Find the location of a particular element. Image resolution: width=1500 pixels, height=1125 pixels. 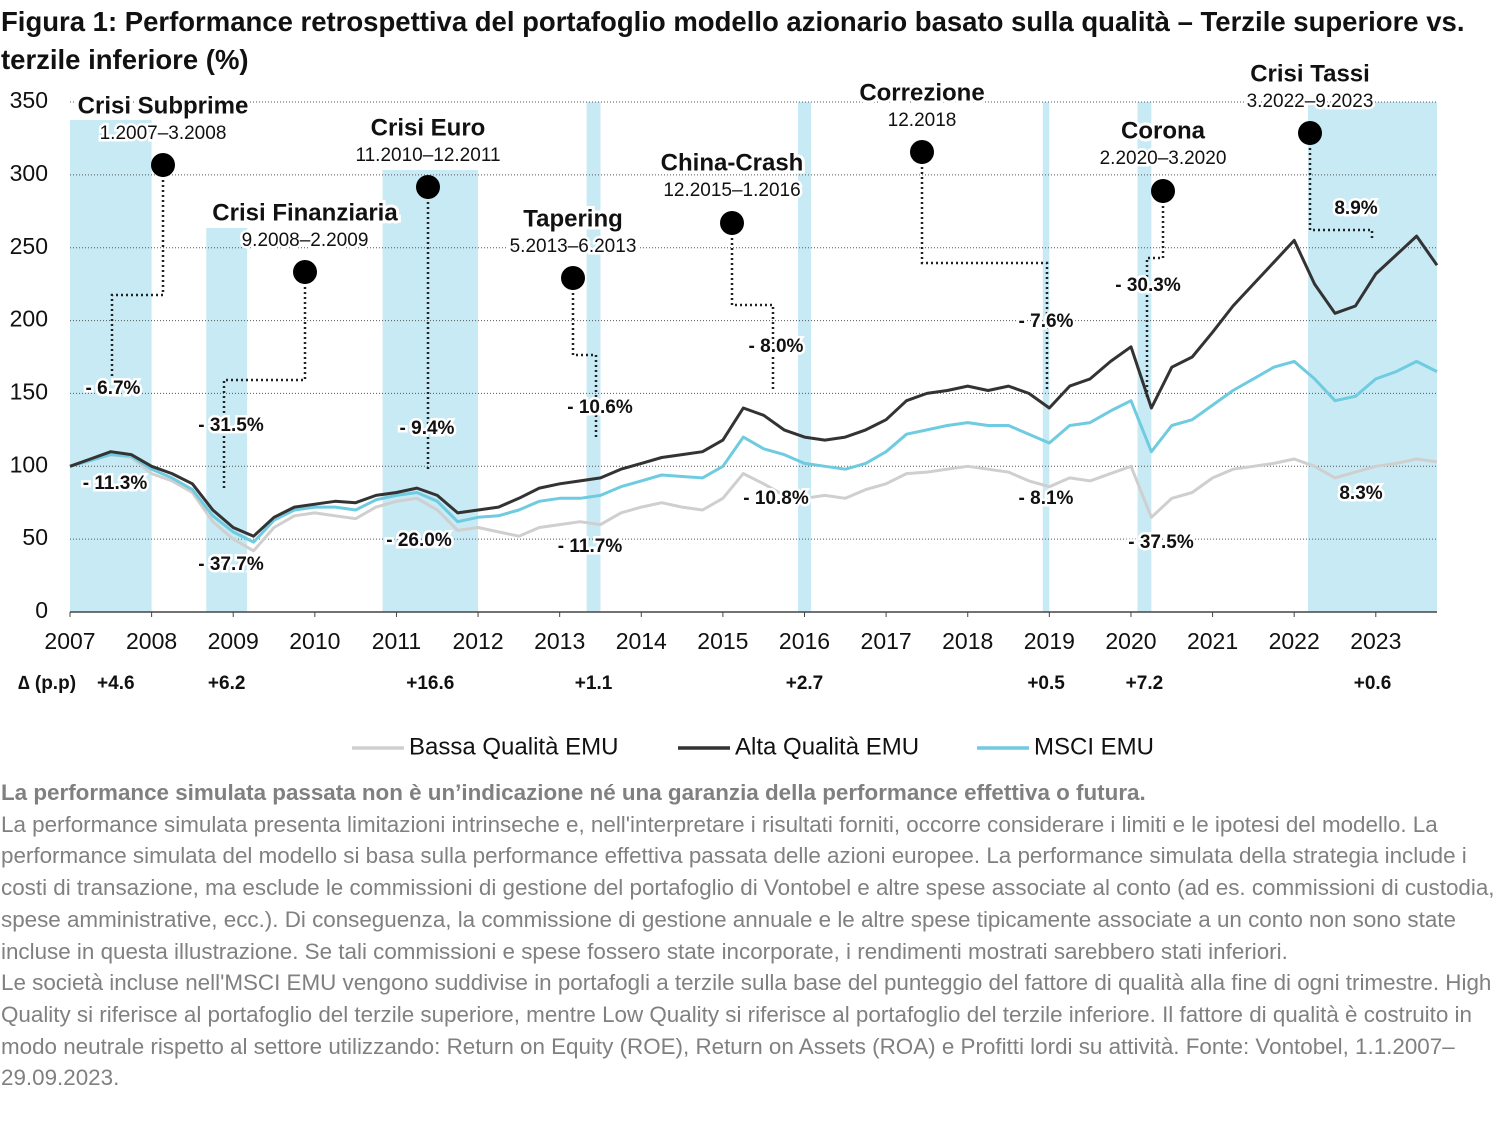

delta-label: +6.2 is located at coordinates (227, 683).